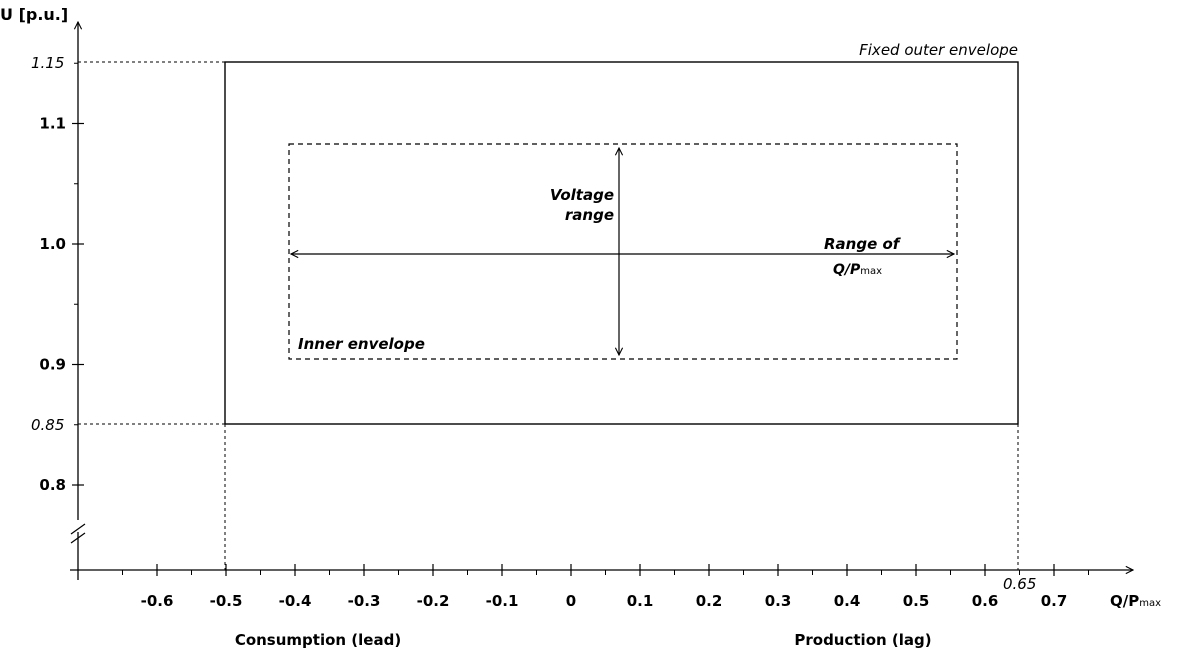  I want to click on y-tick-label: 1.1, so click(52, 124).